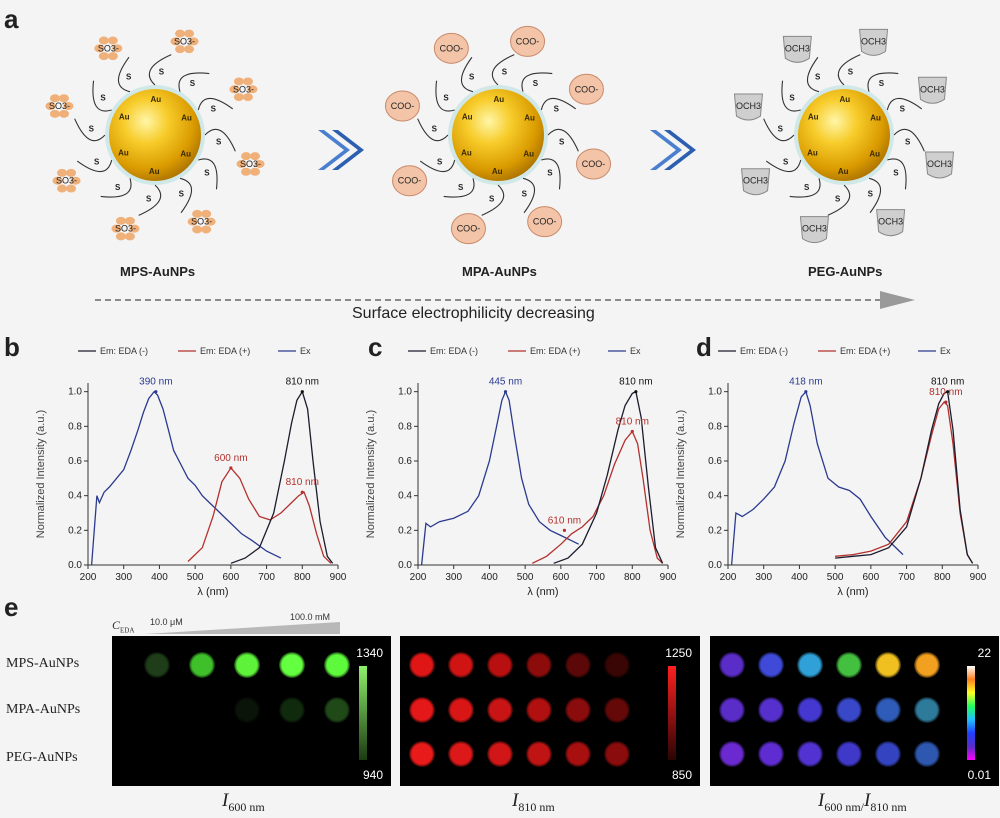 The image size is (1000, 818). I want to click on arrow-caption: Surface electrophilicity decreasing, so click(473, 313).